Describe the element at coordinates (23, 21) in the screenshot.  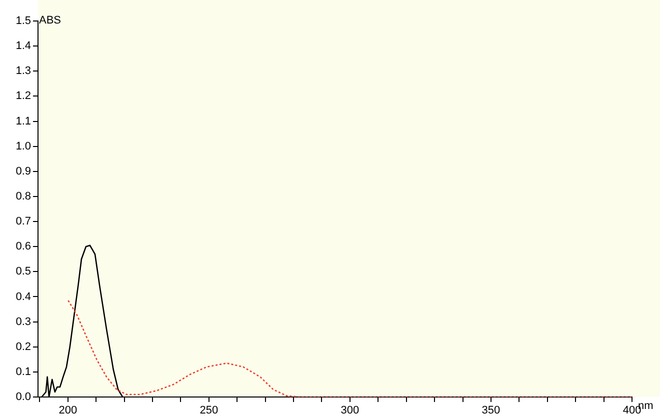
I see `y-tick-label: 1.5` at that location.